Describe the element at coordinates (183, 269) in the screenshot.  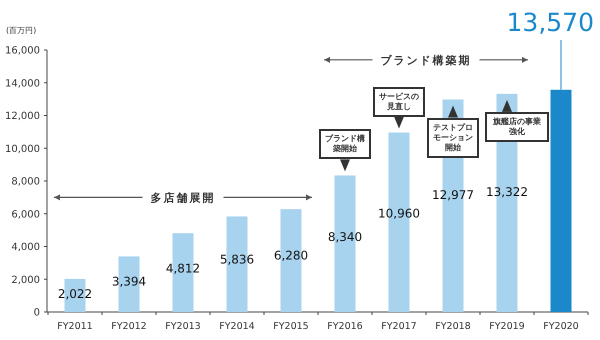
I see `data-label: 4,812` at that location.